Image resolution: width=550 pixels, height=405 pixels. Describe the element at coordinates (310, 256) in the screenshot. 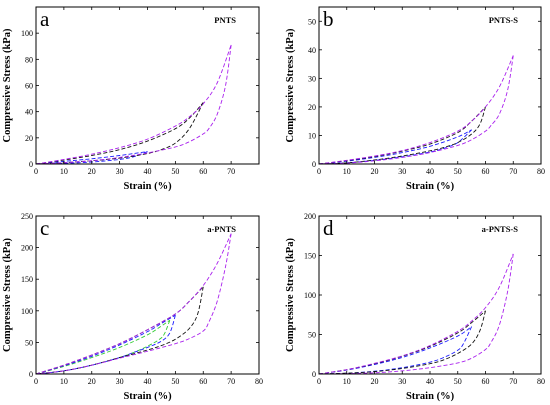

I see `y-tick-label: 150` at that location.